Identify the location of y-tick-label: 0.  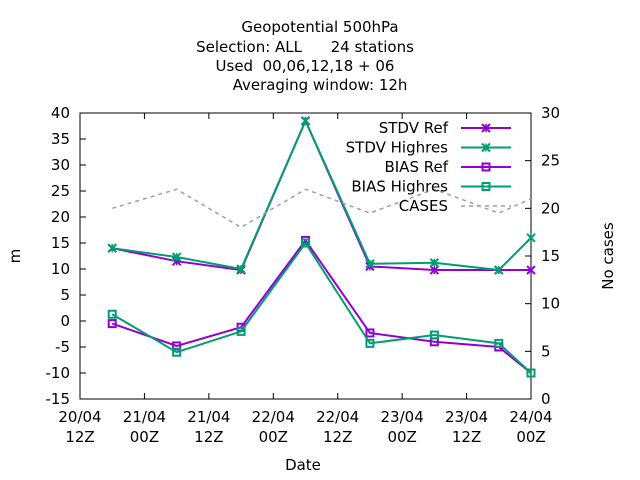
(65, 321).